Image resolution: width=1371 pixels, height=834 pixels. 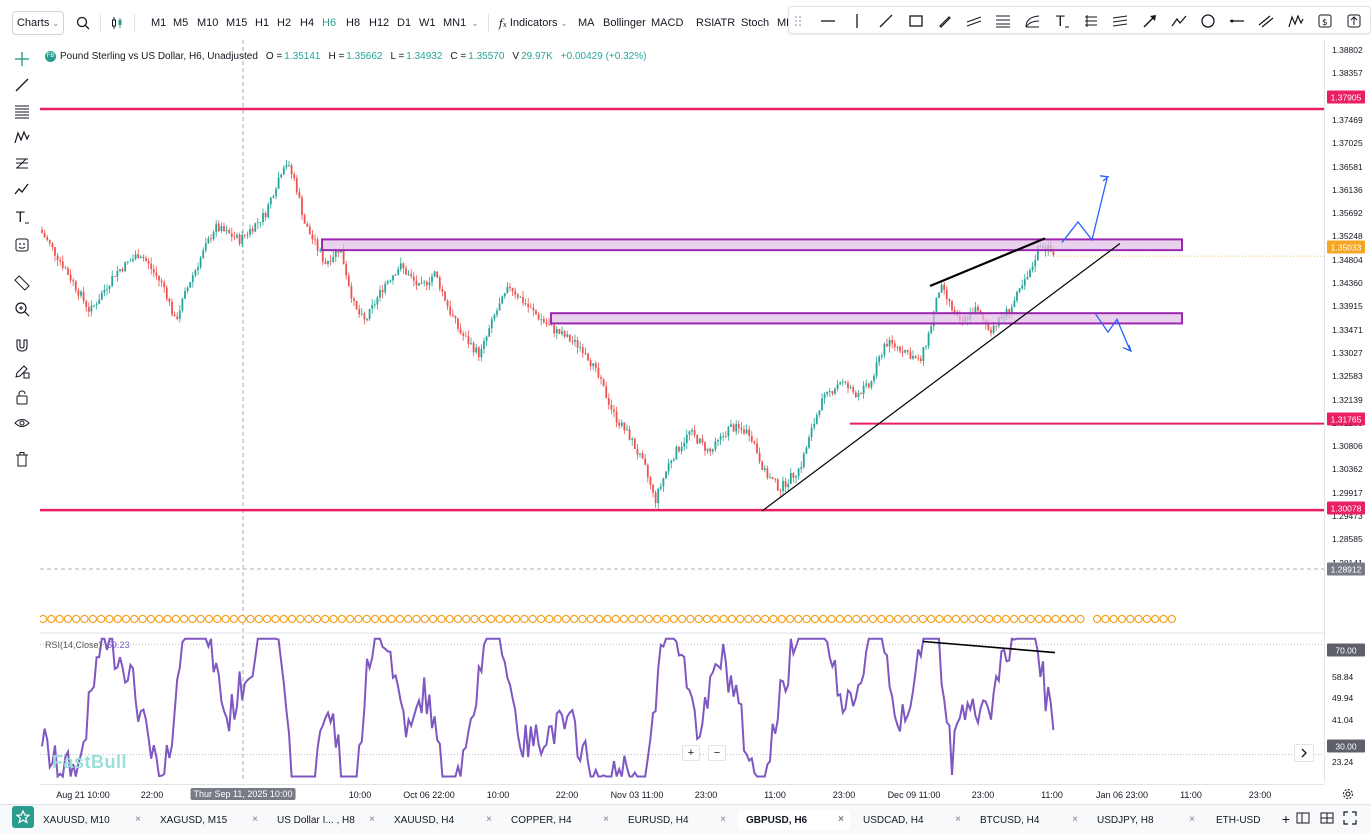 What do you see at coordinates (83, 23) in the screenshot?
I see `search-button` at bounding box center [83, 23].